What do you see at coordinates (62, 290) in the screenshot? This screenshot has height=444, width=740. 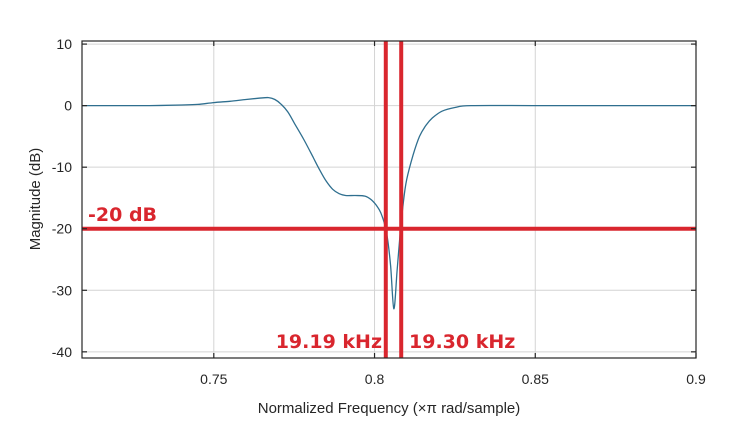 I see `y-tick-label: -30` at bounding box center [62, 290].